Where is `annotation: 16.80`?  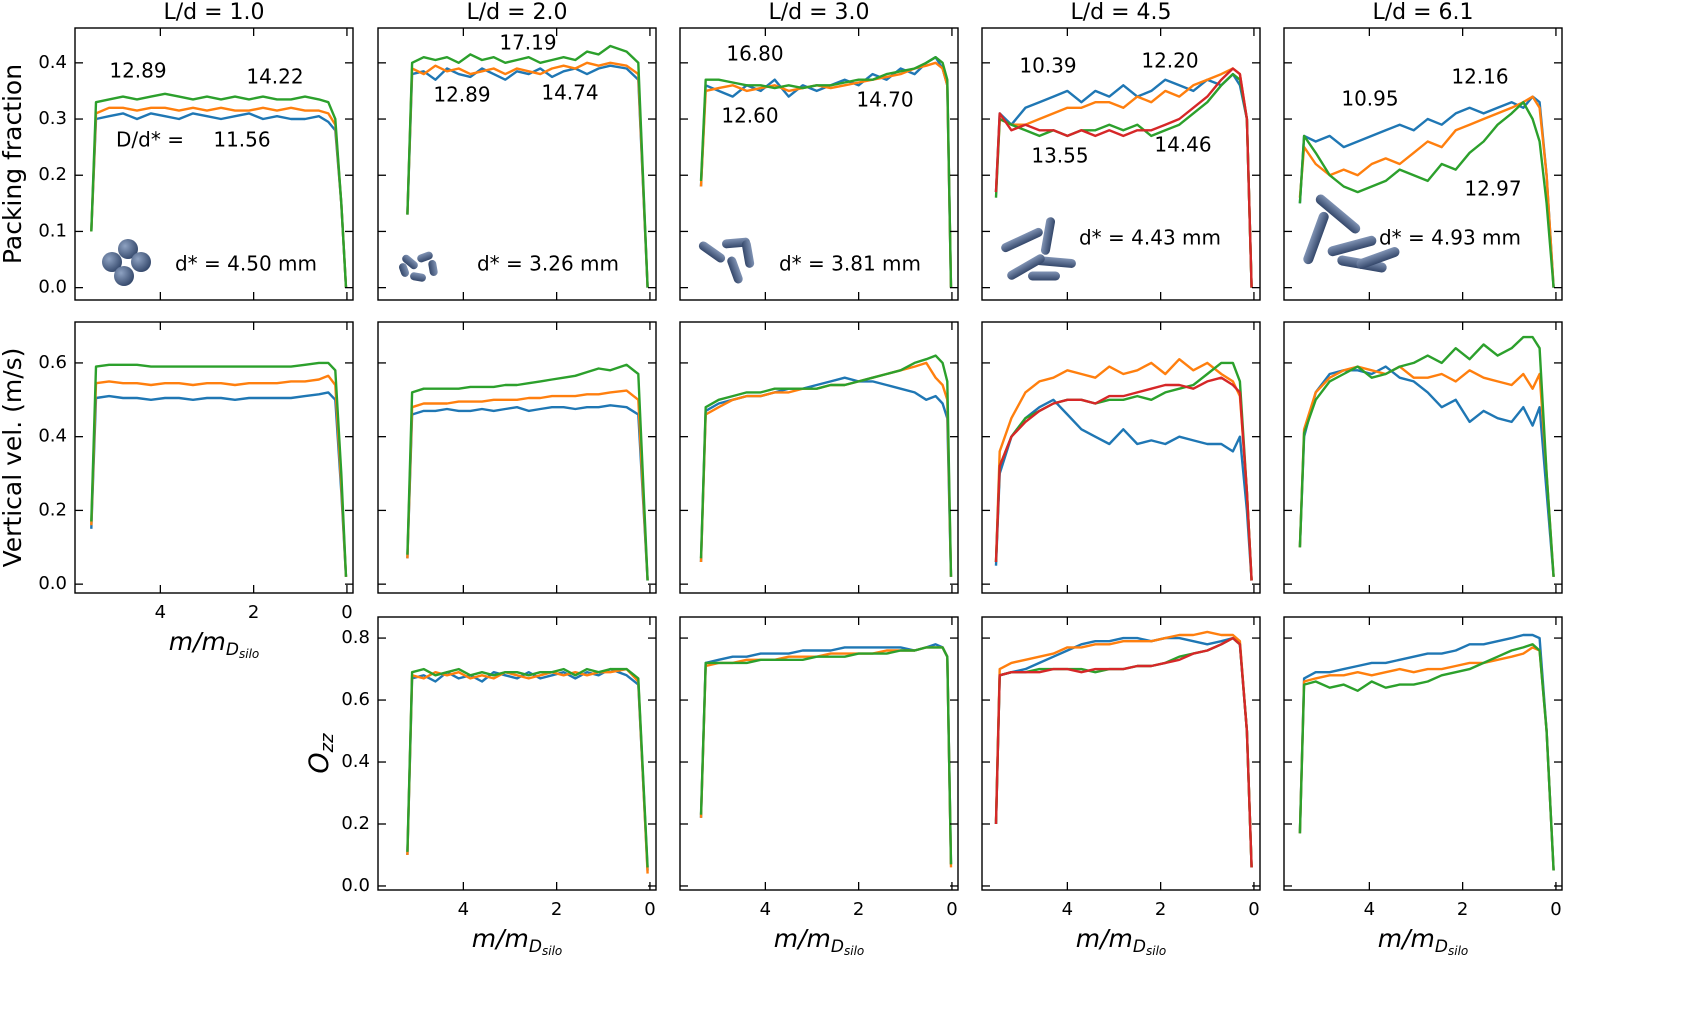 annotation: 16.80 is located at coordinates (754, 54).